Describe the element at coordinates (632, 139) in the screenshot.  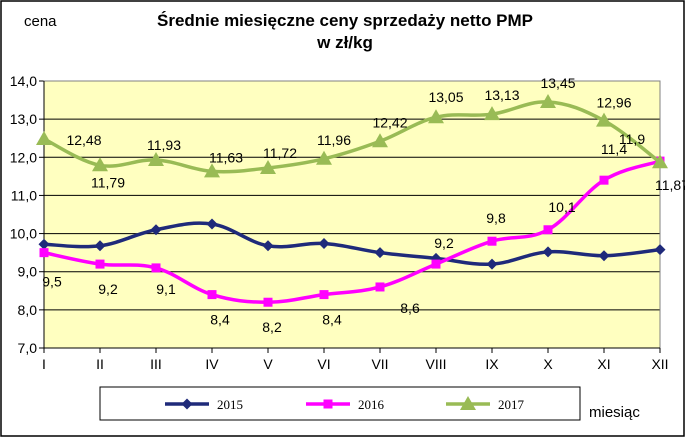
I see `data-label-2016-XII: 11,9` at that location.